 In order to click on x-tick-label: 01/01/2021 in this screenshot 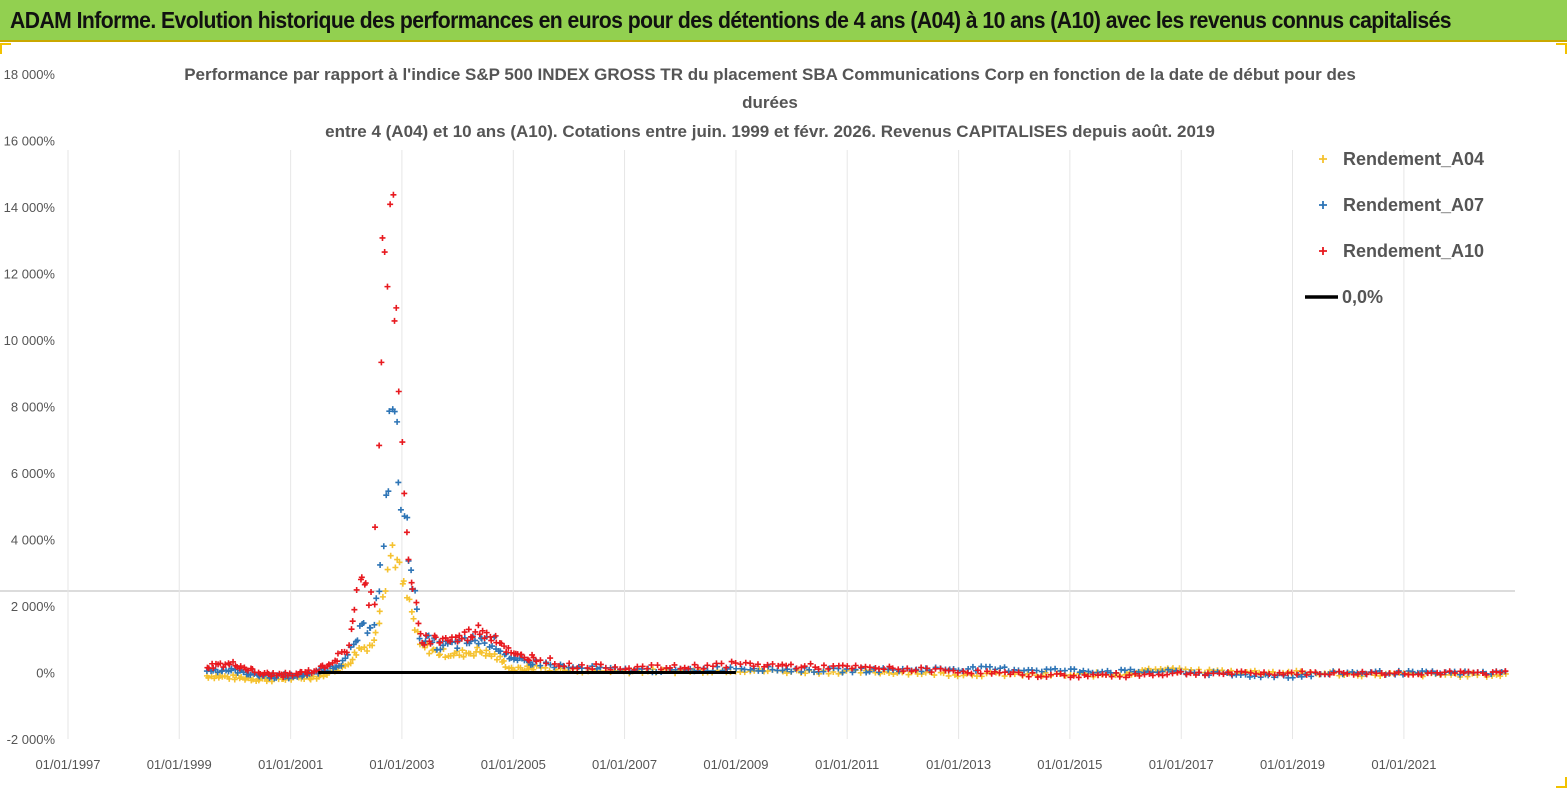, I will do `click(1403, 764)`.